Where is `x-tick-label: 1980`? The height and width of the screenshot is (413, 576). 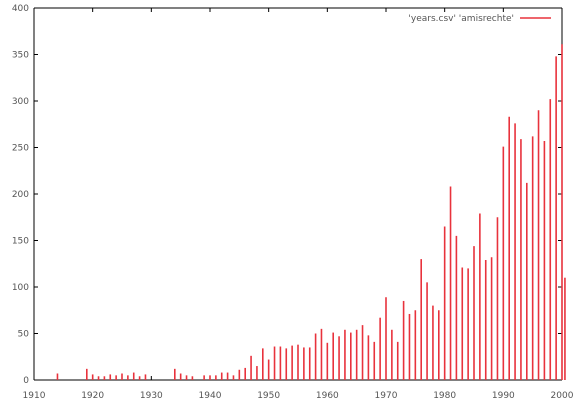
x-tick-label: 1980 is located at coordinates (444, 396).